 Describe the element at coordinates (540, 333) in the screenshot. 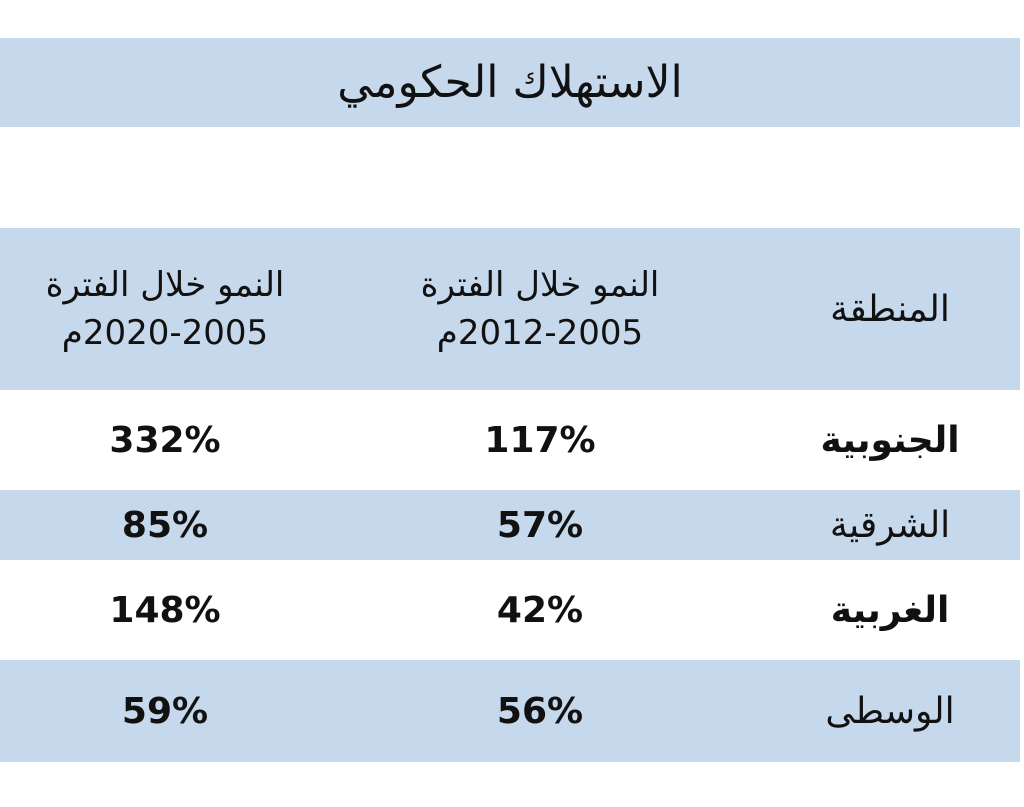

I see `header-line: 2012-2005م` at that location.